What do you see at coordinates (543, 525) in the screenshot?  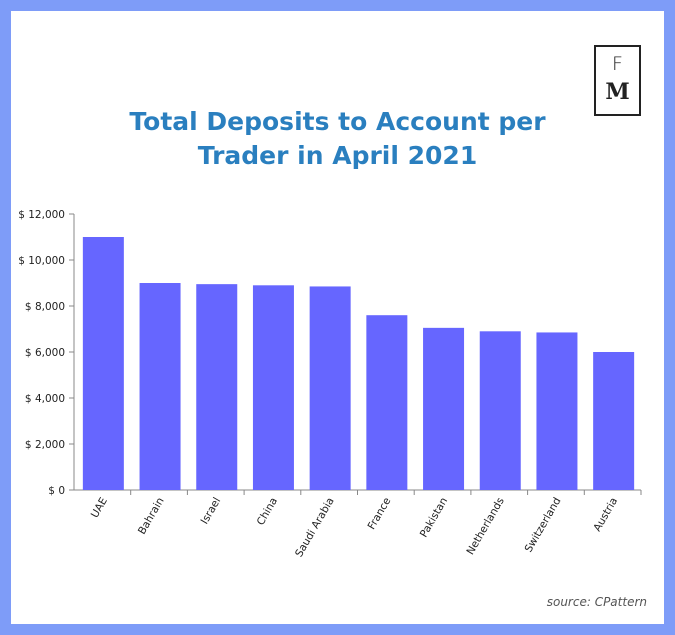 I see `x-tick-label: Switzerland` at bounding box center [543, 525].